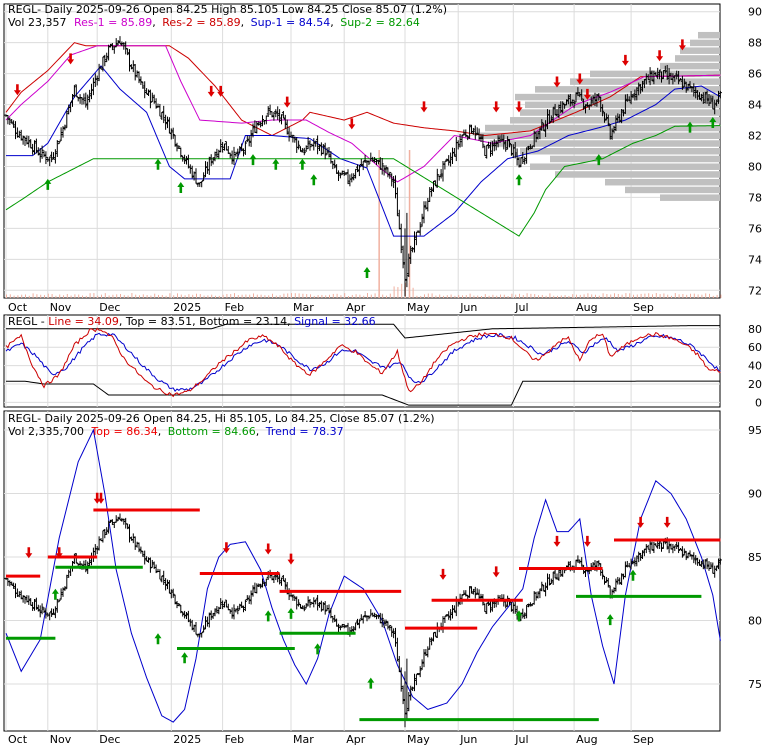  What do you see at coordinates (187, 307) in the screenshot?
I see `x-tick-label: 2025` at bounding box center [187, 307].